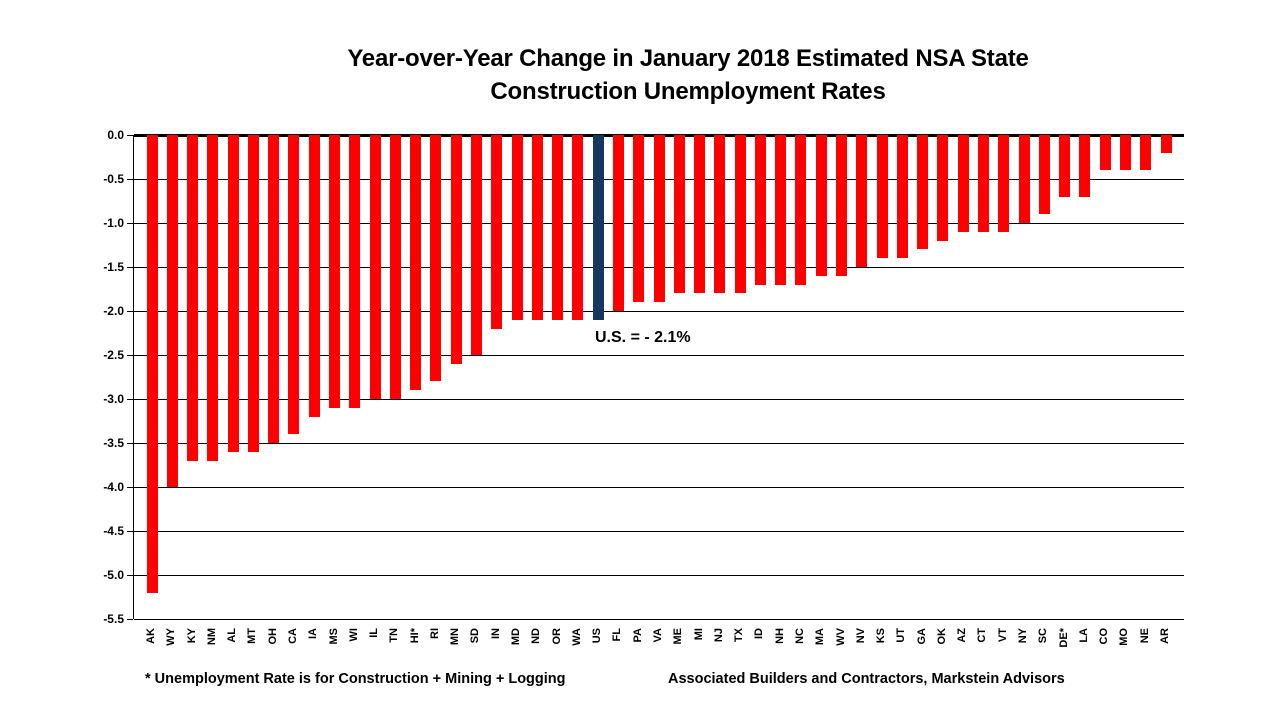 The height and width of the screenshot is (720, 1280). I want to click on gridline--4.0, so click(659, 487).